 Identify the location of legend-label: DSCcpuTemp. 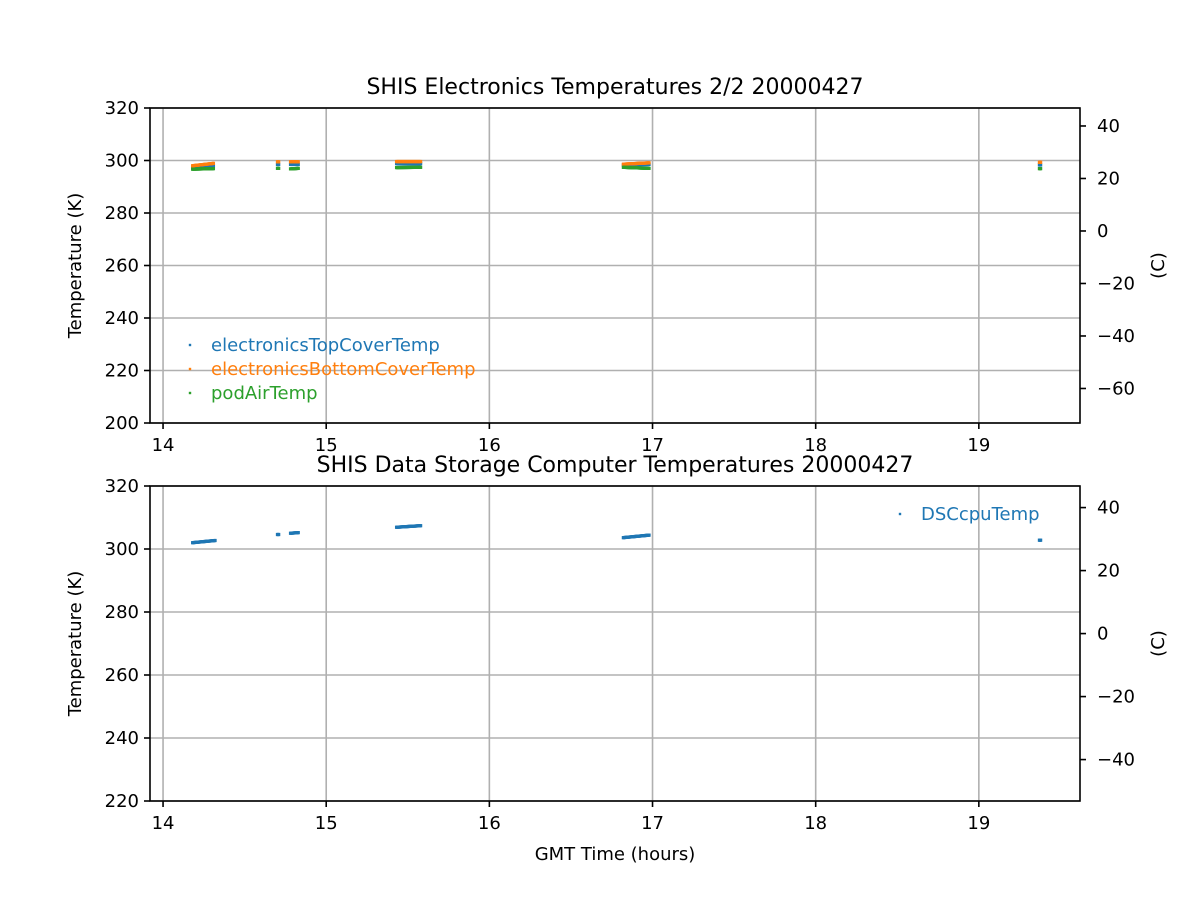
(980, 514).